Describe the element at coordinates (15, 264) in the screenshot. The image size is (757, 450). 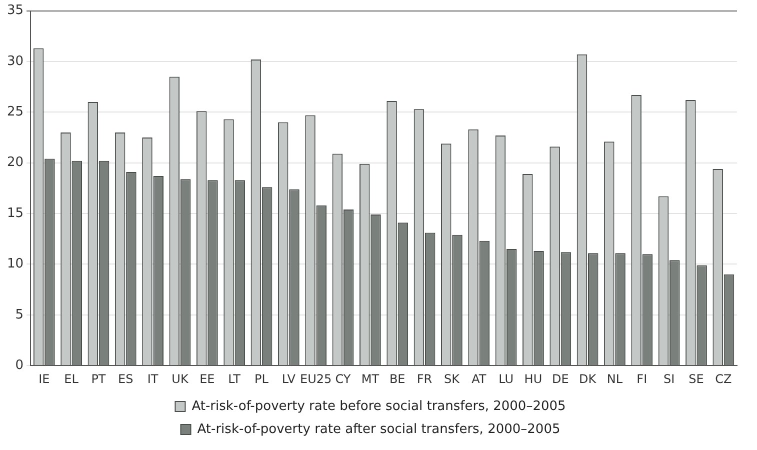
I see `y-tick-label: 10` at that location.